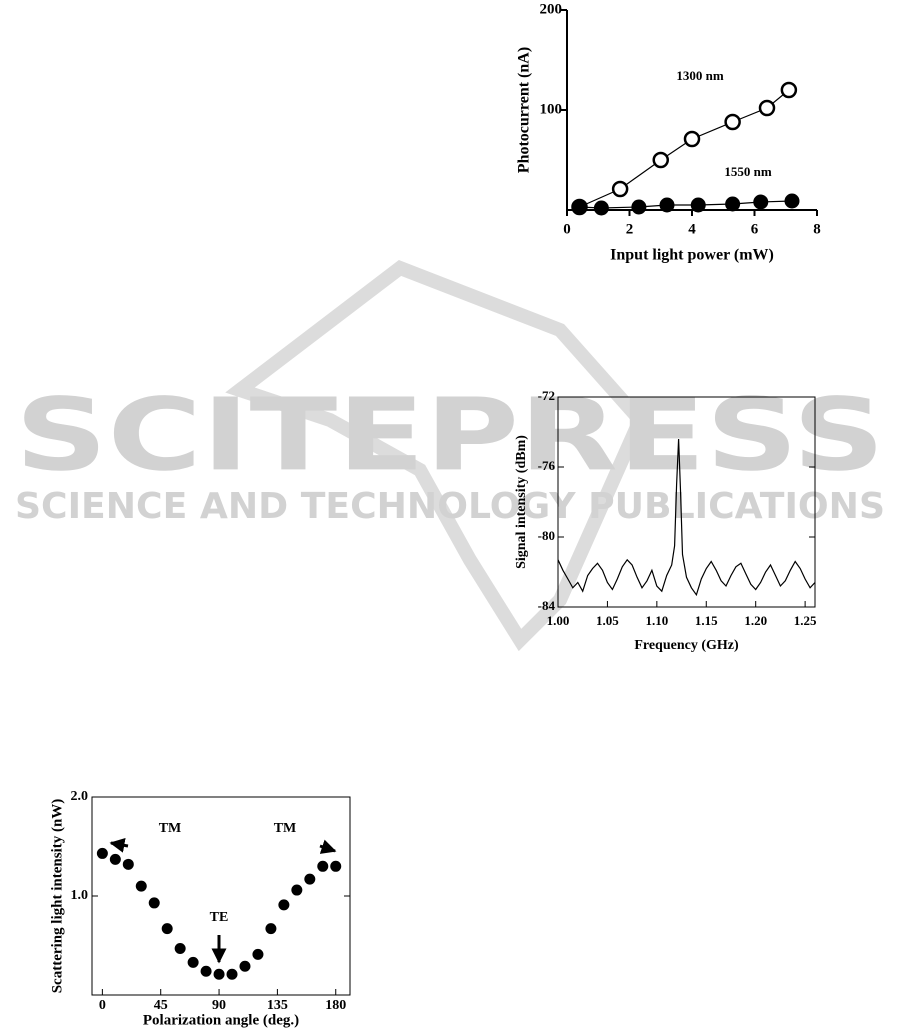 Image resolution: width=901 pixels, height=1029 pixels. I want to click on x-tick-label: 90, so click(219, 1005).